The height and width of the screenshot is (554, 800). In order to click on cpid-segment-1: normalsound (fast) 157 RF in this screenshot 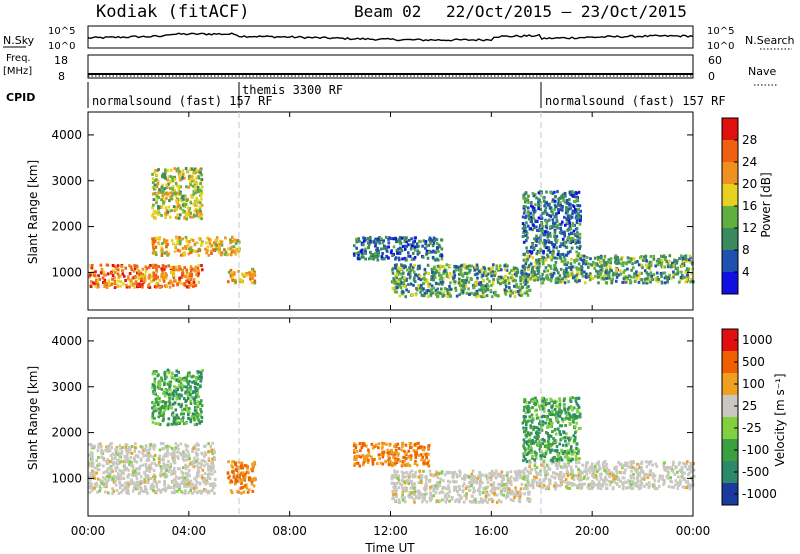, I will do `click(182, 101)`.